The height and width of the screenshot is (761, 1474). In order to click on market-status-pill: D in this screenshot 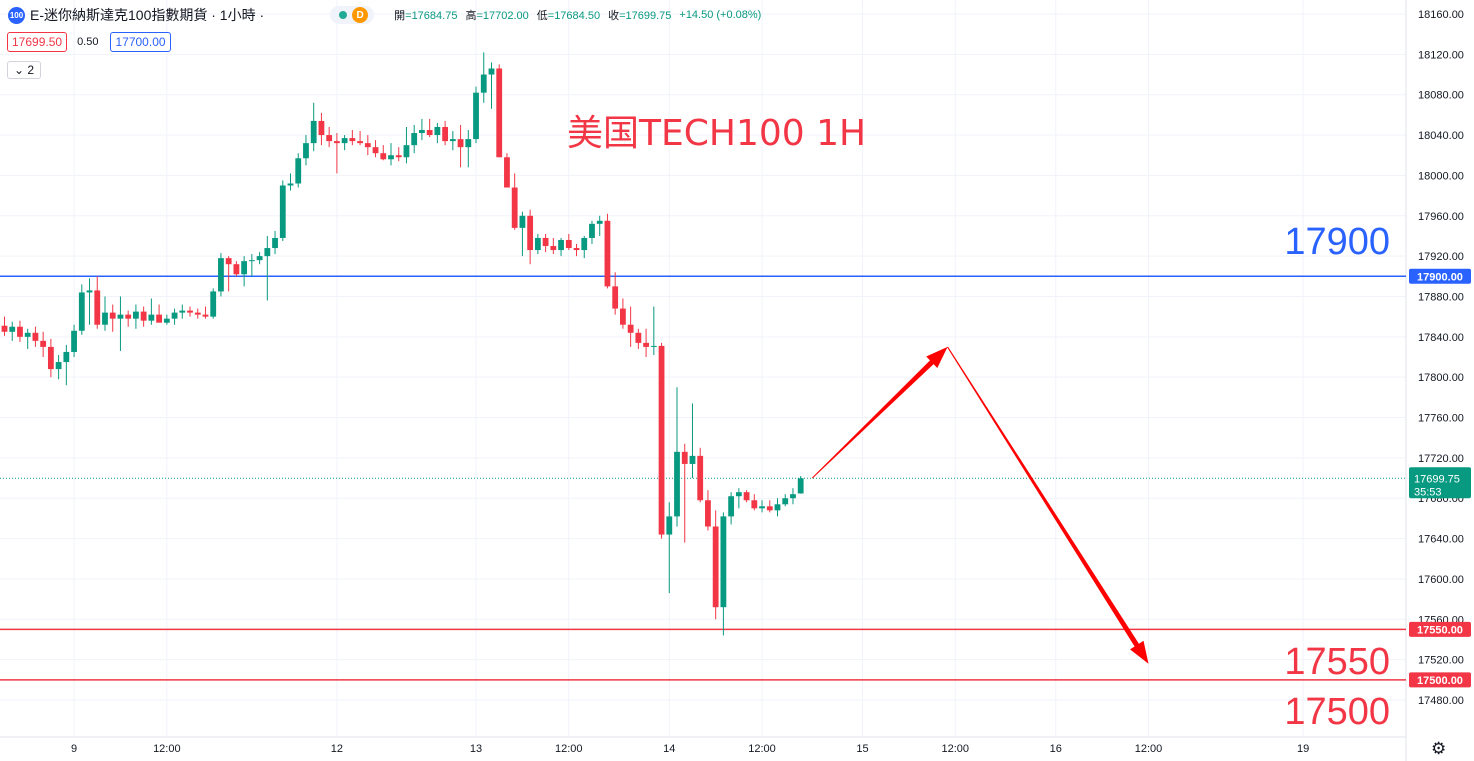, I will do `click(352, 15)`.